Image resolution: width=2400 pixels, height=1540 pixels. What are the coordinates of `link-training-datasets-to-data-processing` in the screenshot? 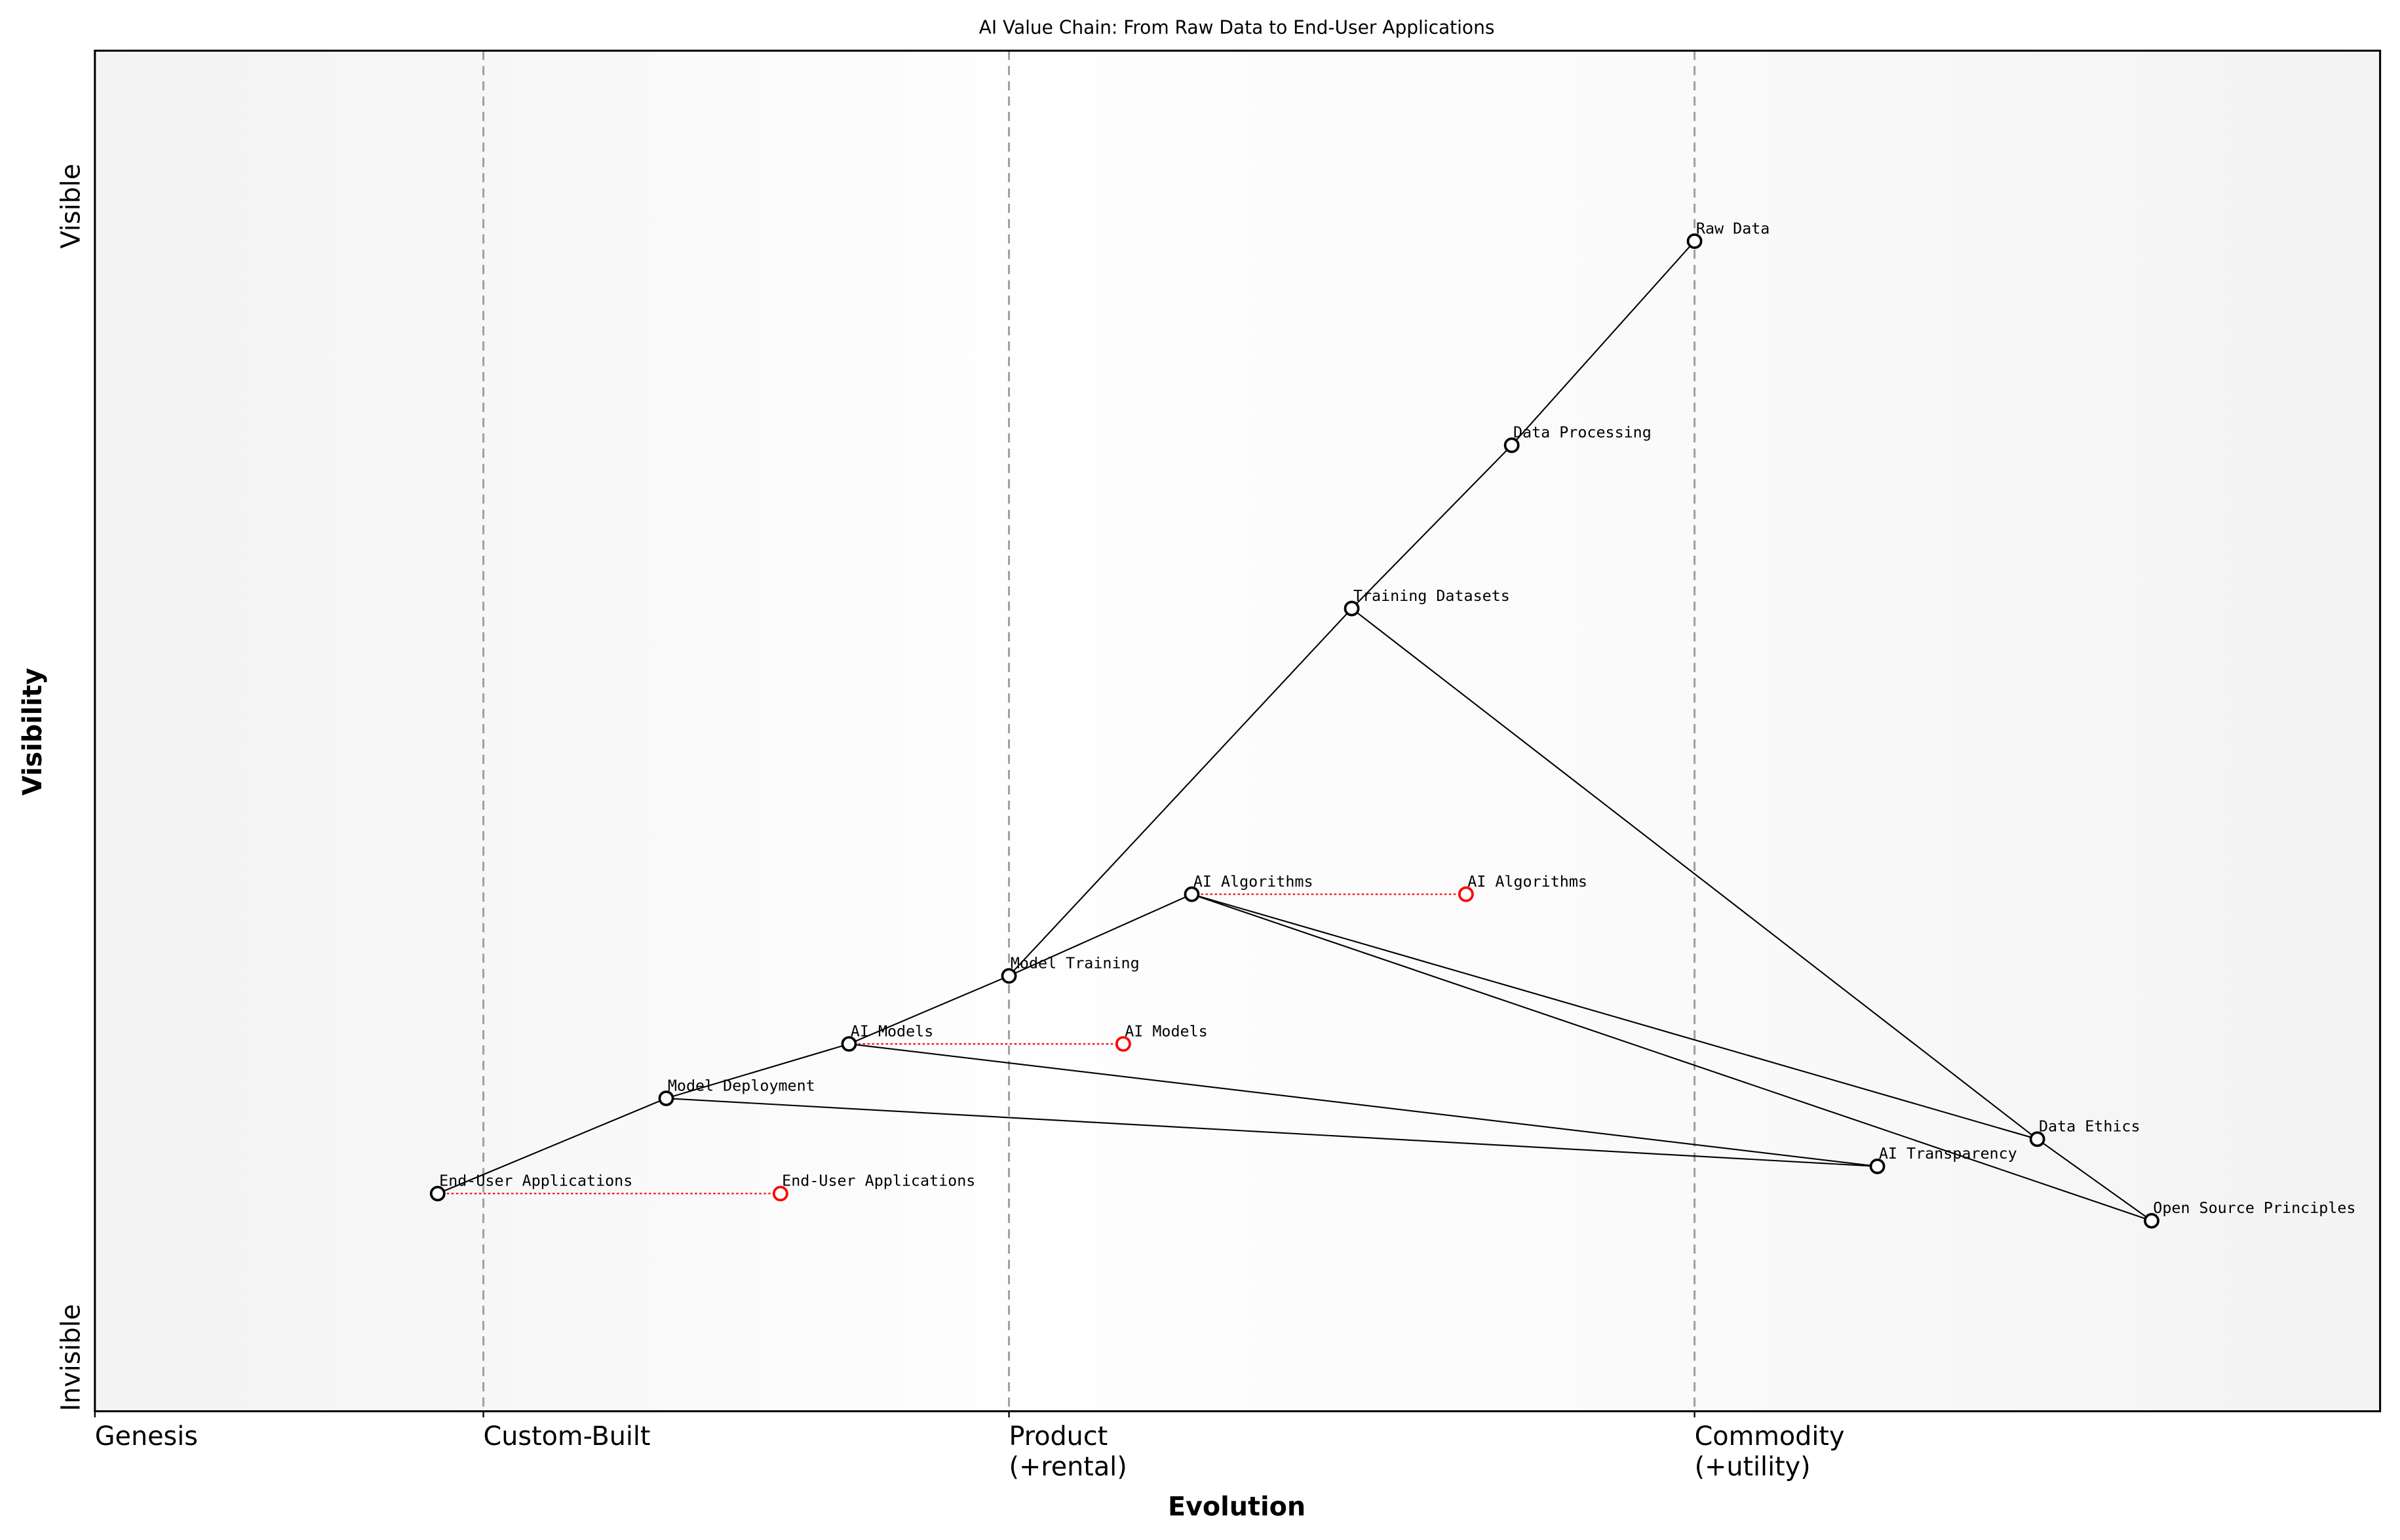 It's located at (1432, 526).